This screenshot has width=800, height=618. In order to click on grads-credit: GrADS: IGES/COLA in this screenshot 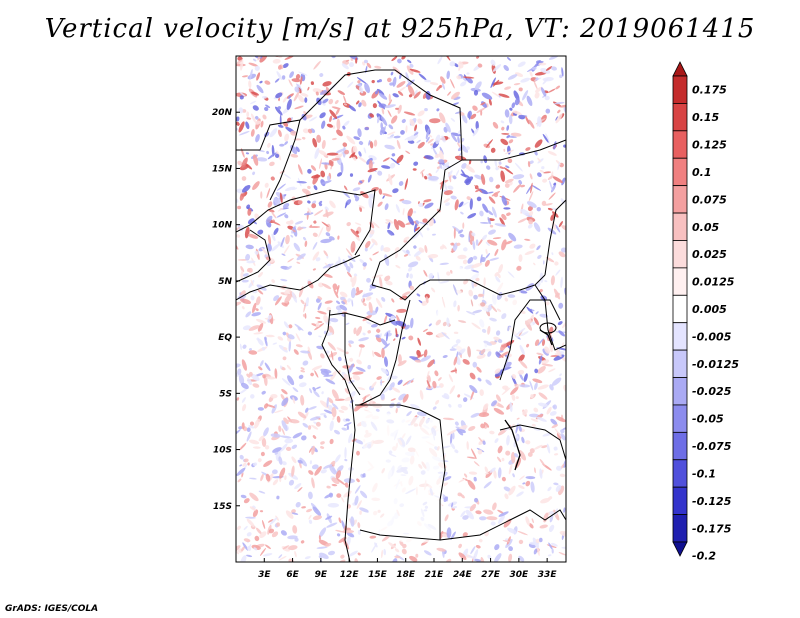, I will do `click(52, 609)`.